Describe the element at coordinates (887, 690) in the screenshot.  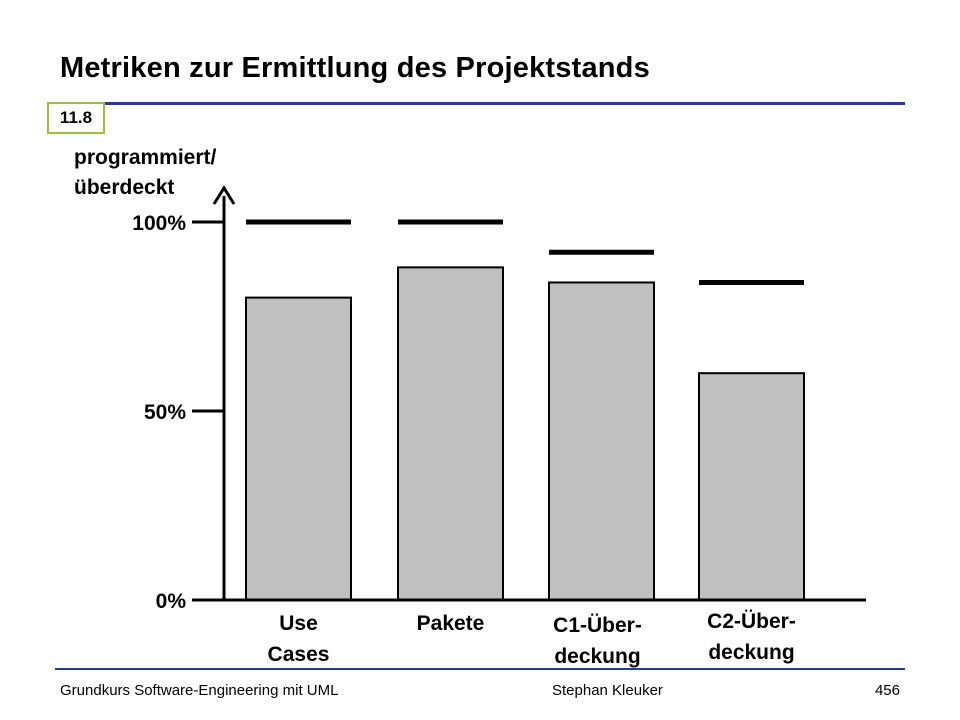
I see `footer-page-number: 456` at that location.